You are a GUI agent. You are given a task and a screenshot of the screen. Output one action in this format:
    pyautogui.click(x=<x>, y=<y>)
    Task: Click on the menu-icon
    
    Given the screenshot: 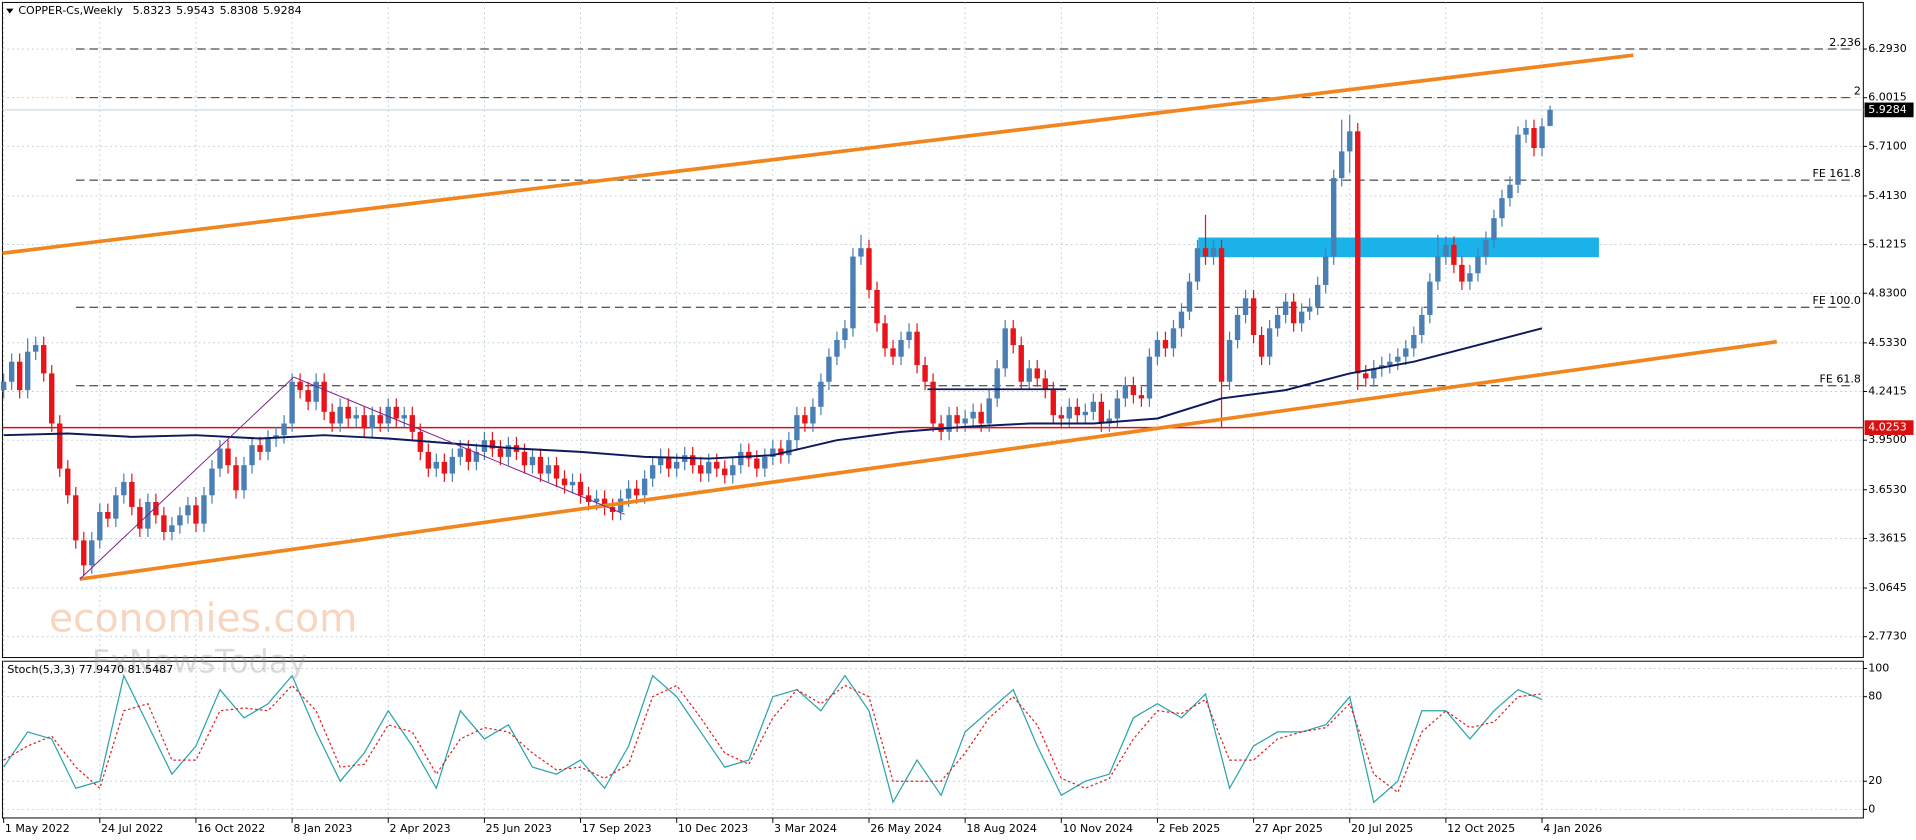 What is the action you would take?
    pyautogui.click(x=10, y=11)
    